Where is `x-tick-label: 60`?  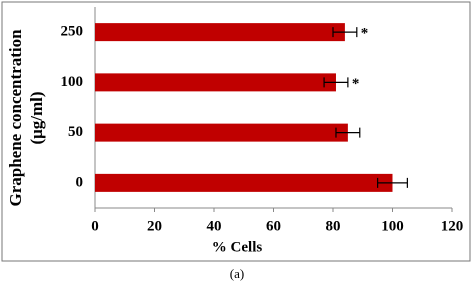 x-tick-label: 60 is located at coordinates (273, 226).